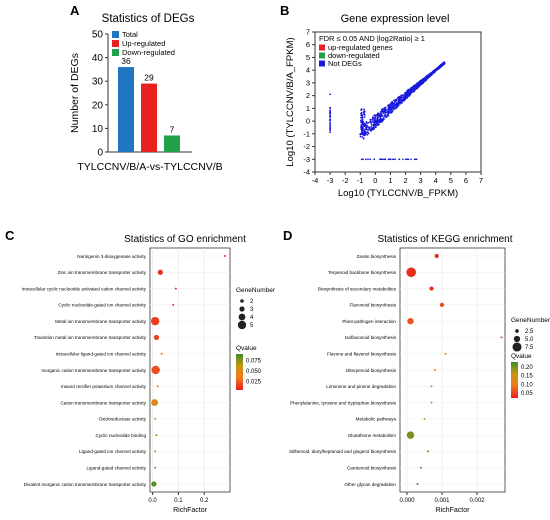 This screenshot has height=520, width=550. I want to click on legend-tick-label: 0.15, so click(527, 377).